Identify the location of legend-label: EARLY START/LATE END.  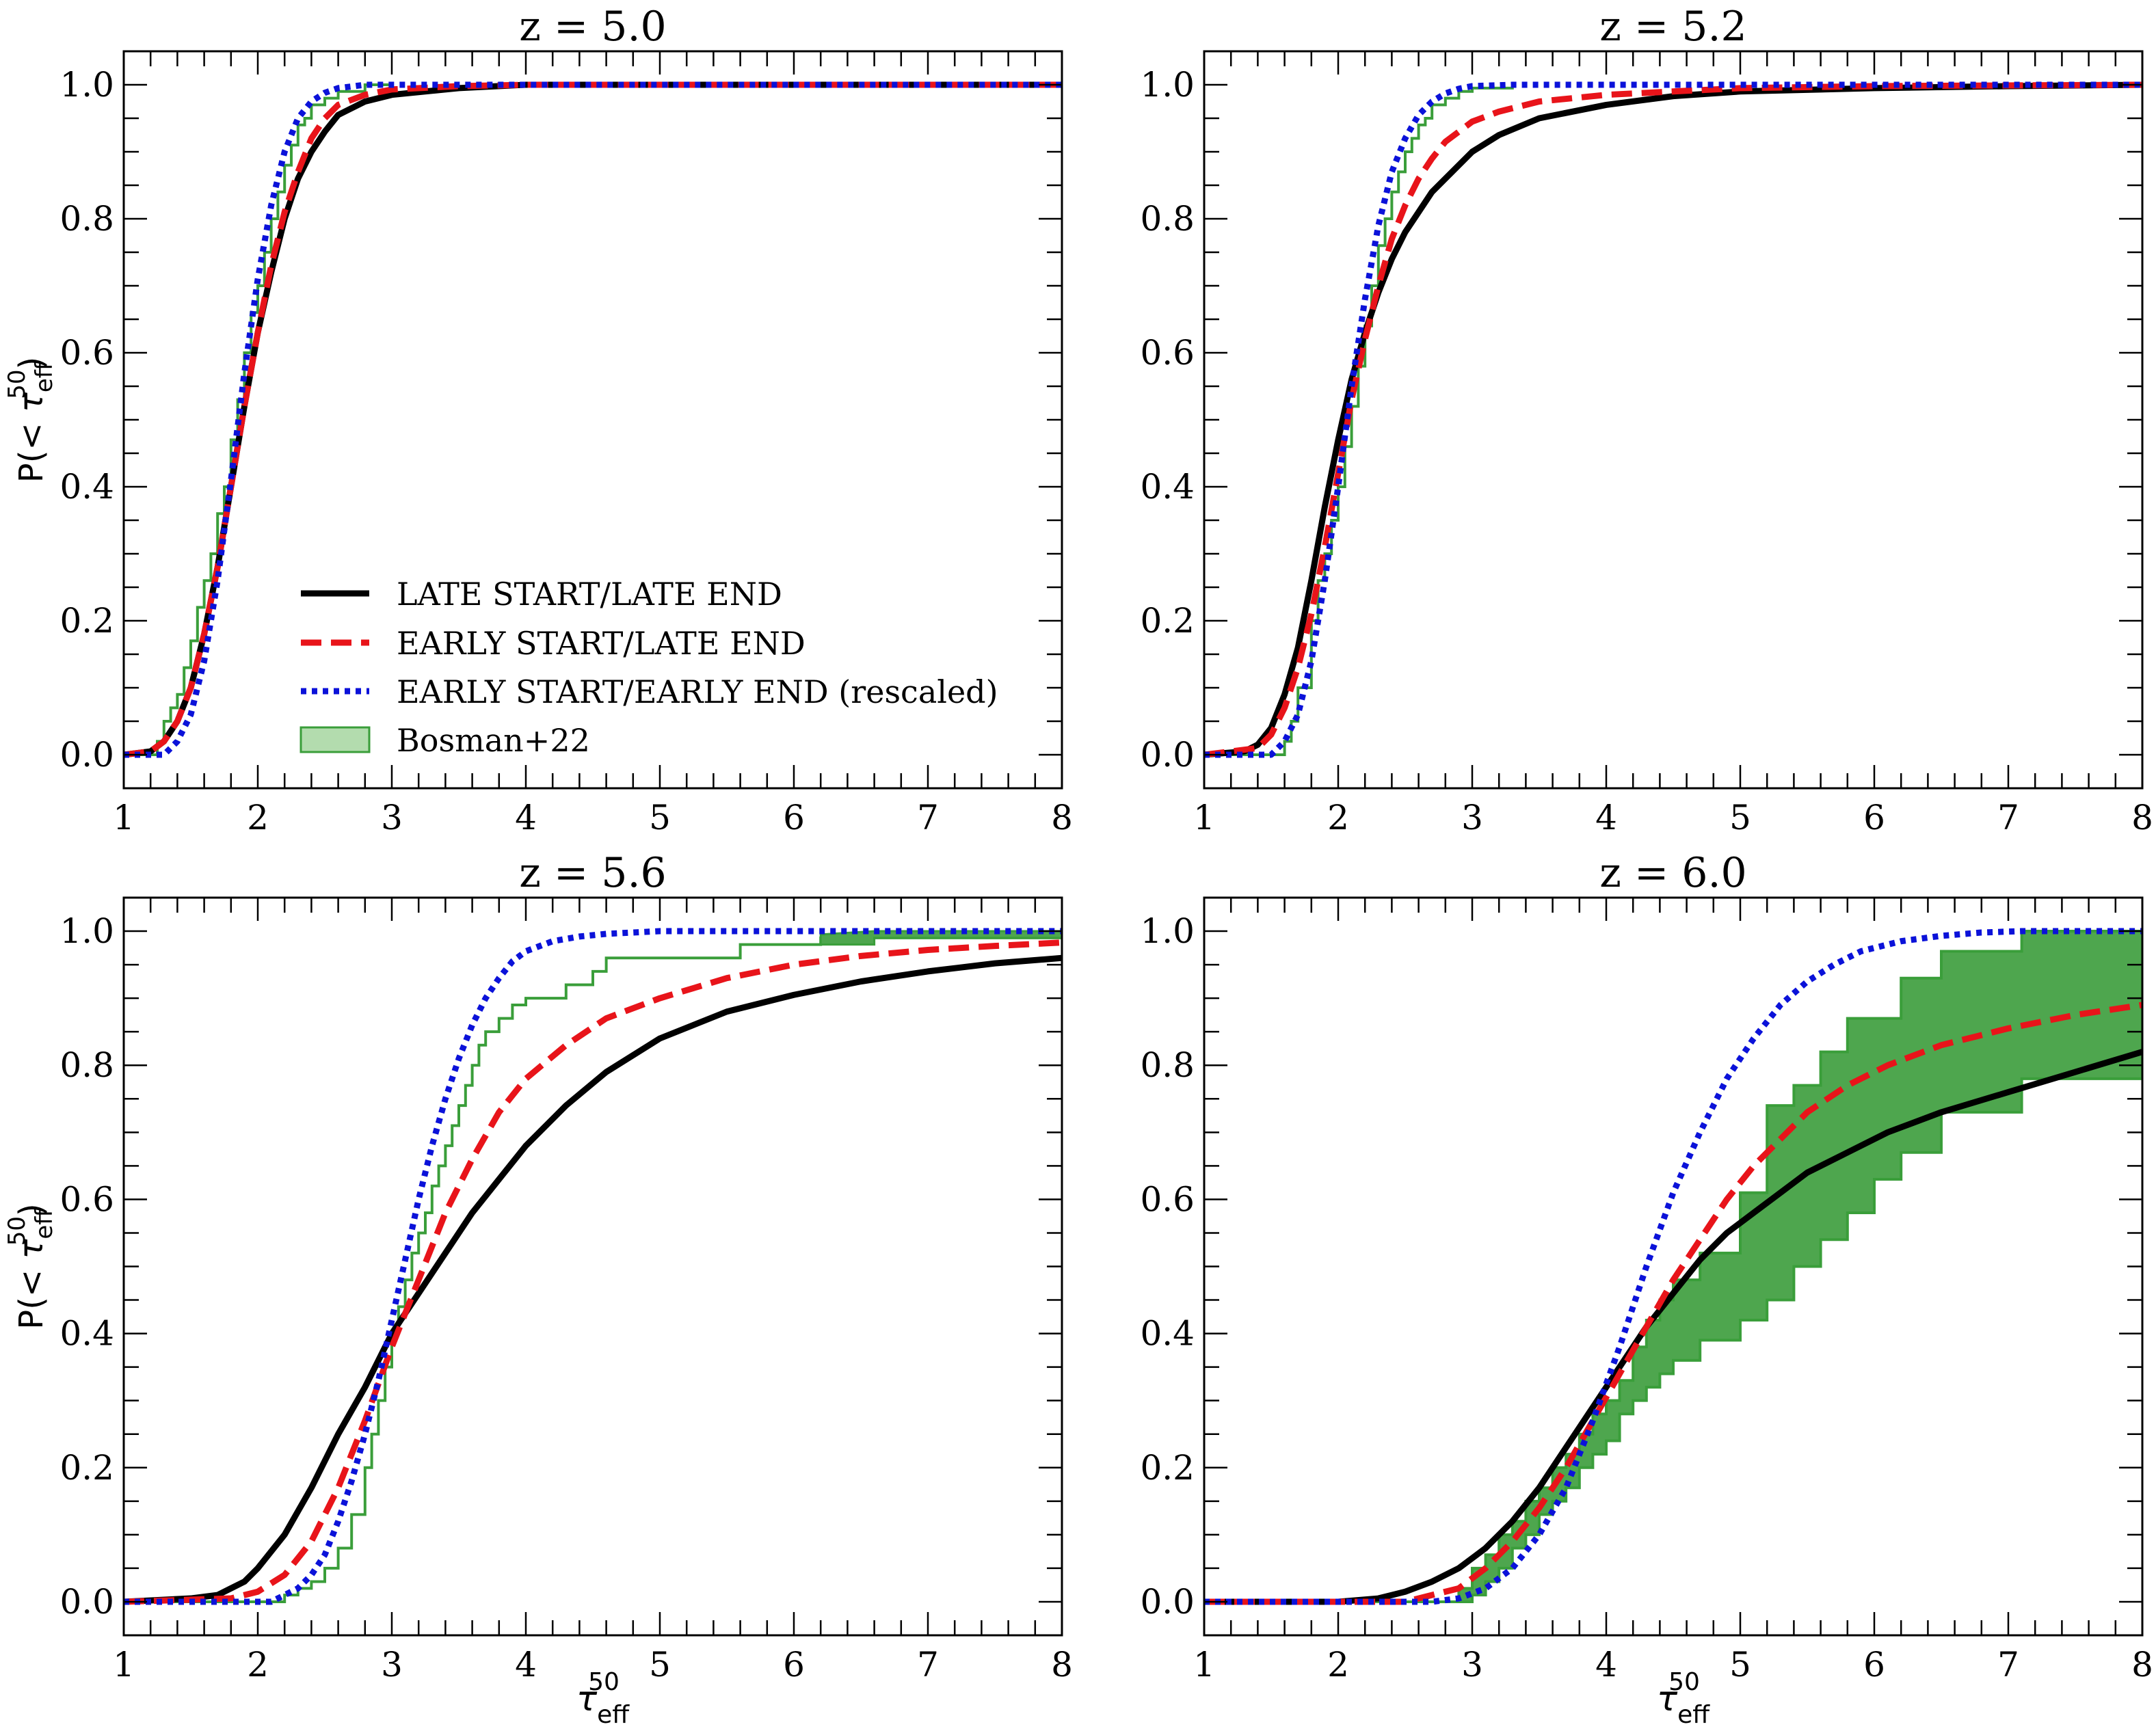
(601, 643).